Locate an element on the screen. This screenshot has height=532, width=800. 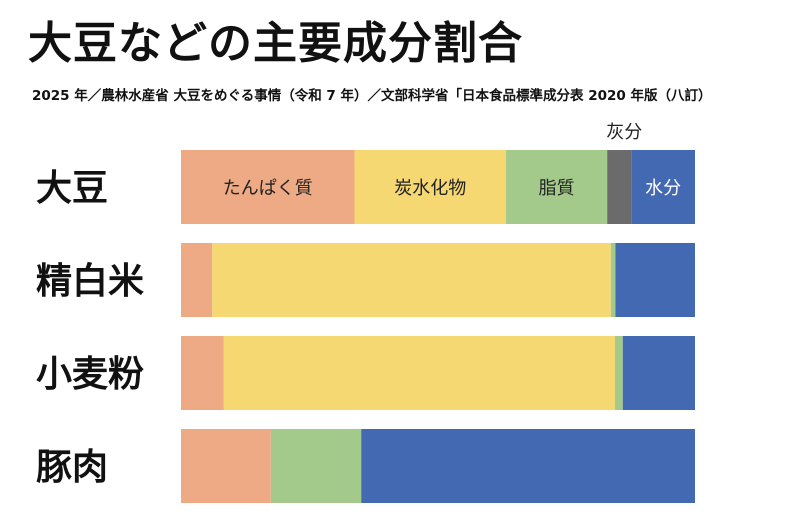
segment-label: 水分 is located at coordinates (663, 188).